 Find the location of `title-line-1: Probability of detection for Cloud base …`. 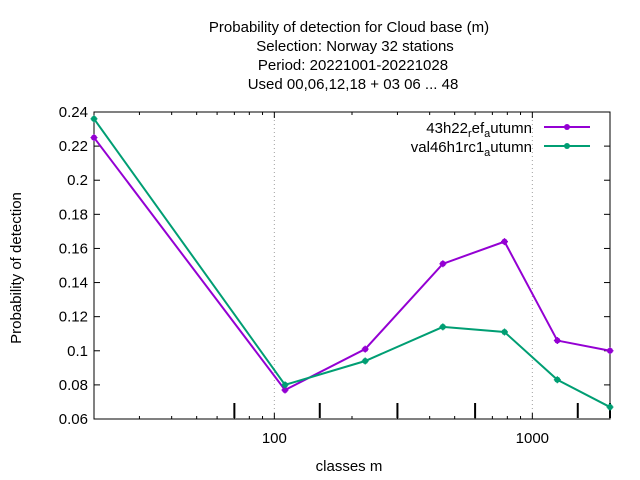

title-line-1: Probability of detection for Cloud base … is located at coordinates (349, 27).